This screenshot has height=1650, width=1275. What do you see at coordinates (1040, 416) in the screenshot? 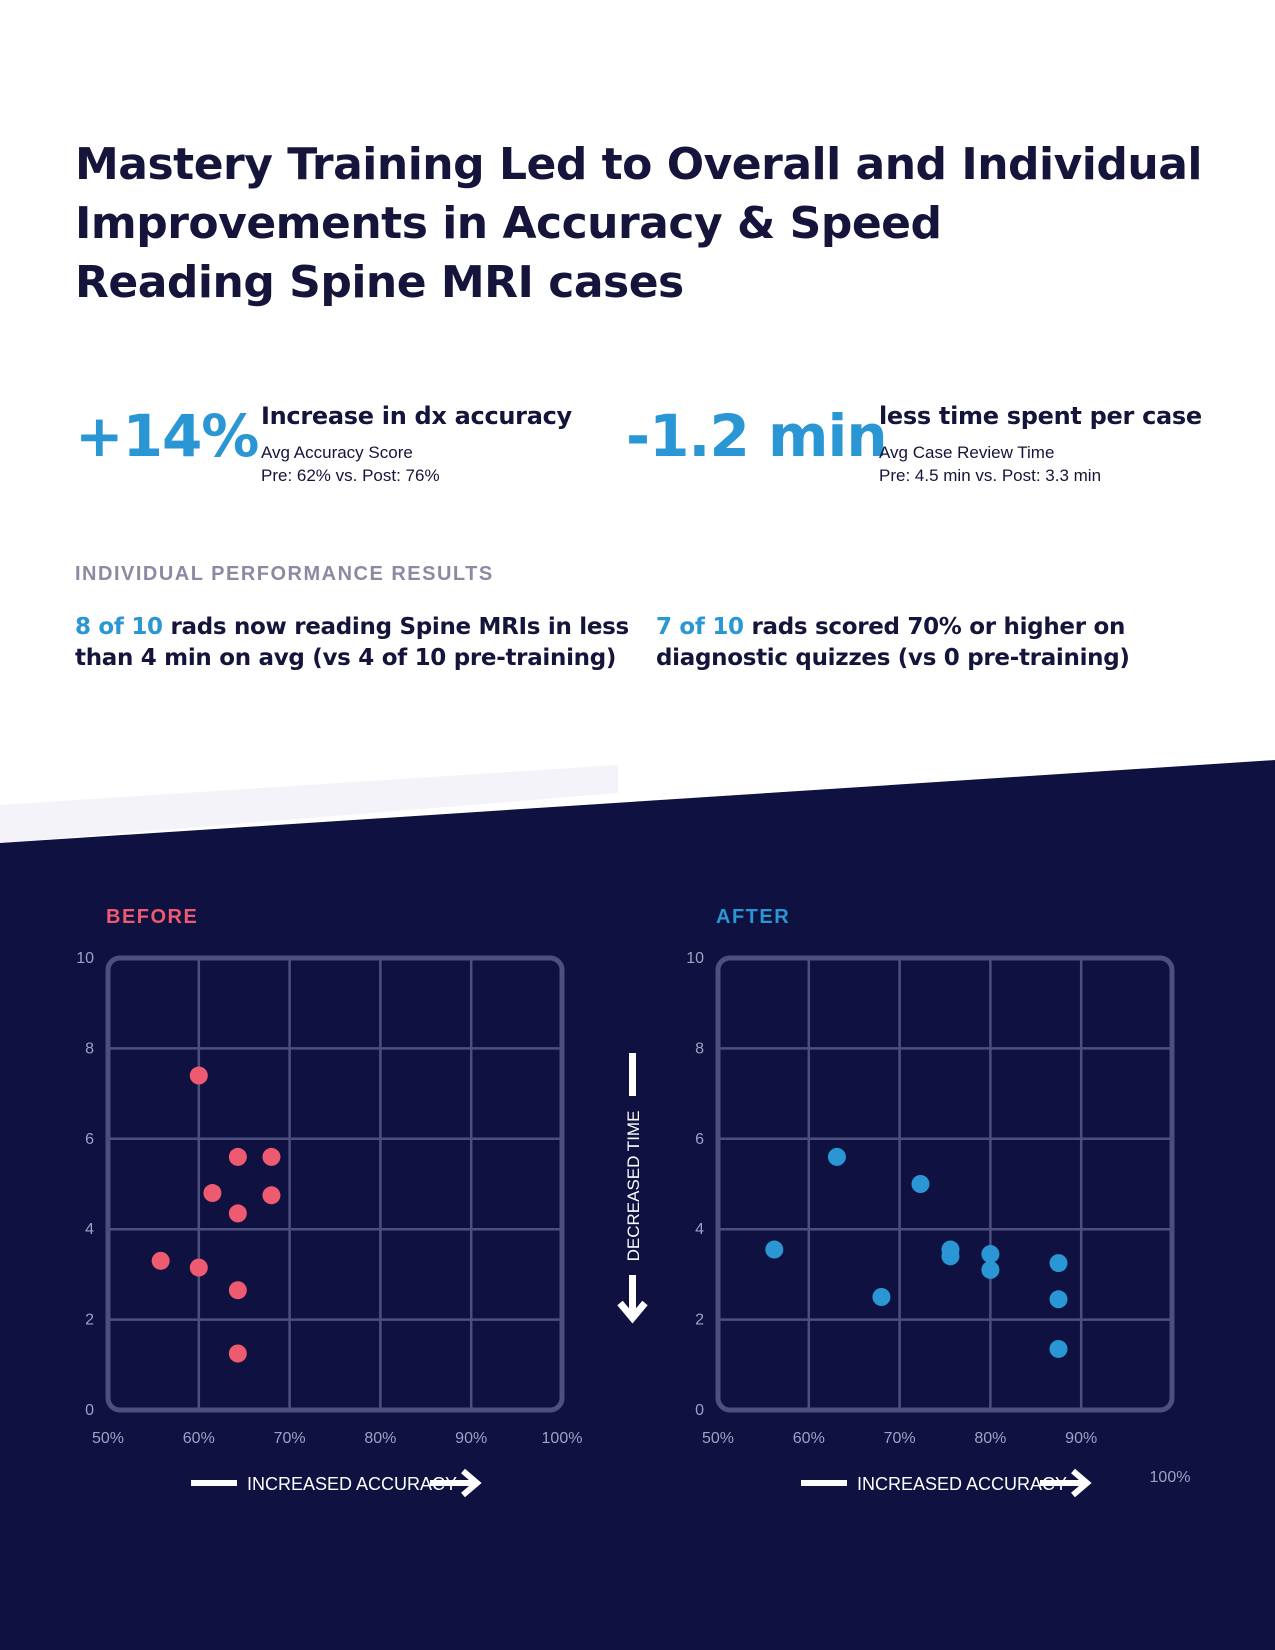
I see `time-stat-headline: less time spent per case` at bounding box center [1040, 416].